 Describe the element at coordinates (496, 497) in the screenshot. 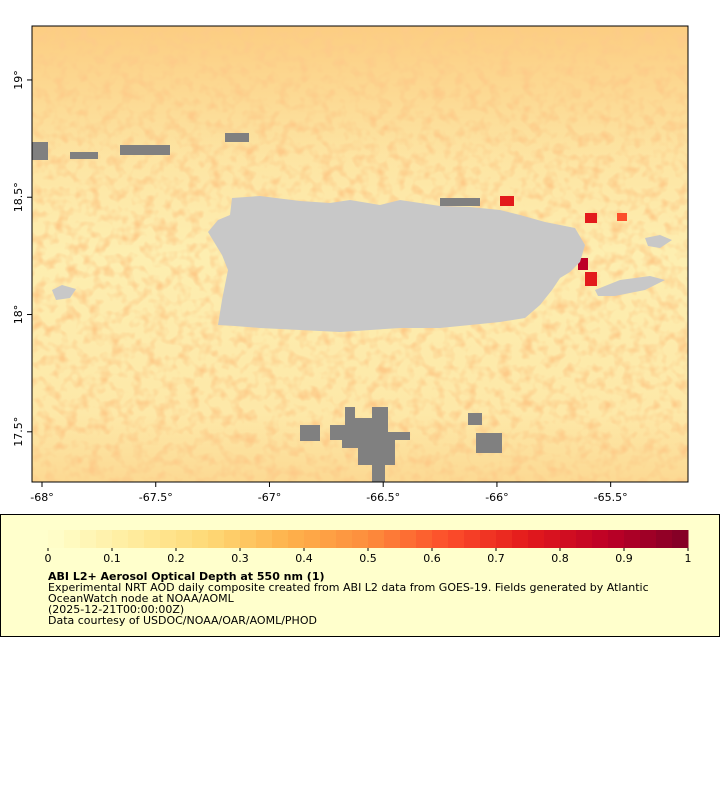

I see `x-tick-label: -66°` at that location.